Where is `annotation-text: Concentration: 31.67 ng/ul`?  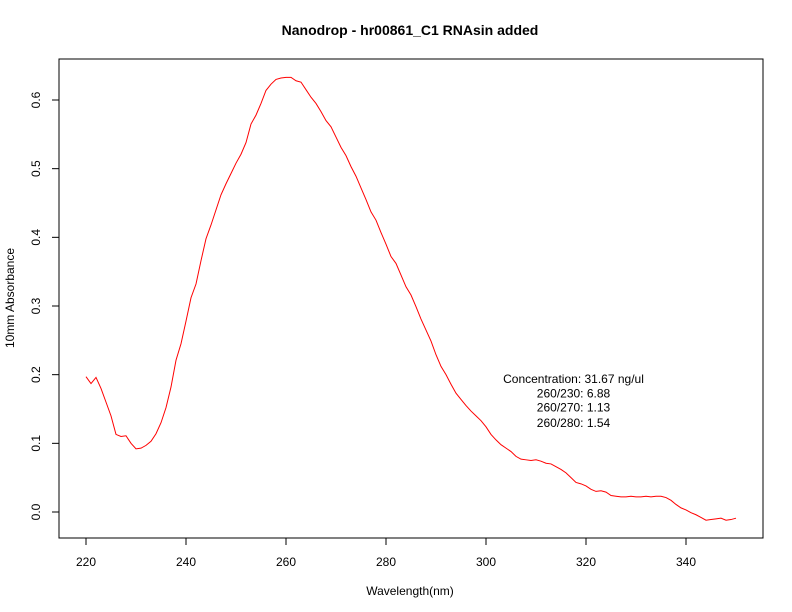 annotation-text: Concentration: 31.67 ng/ul is located at coordinates (573, 379).